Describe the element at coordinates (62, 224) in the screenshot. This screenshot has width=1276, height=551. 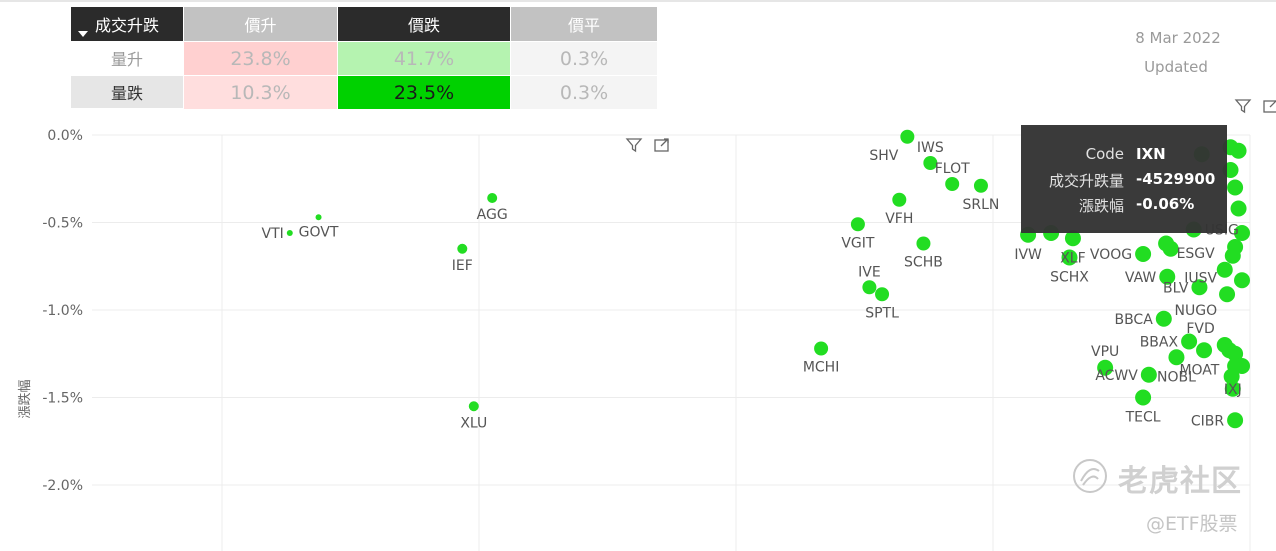
I see `y-tick-label: -0.5%` at that location.